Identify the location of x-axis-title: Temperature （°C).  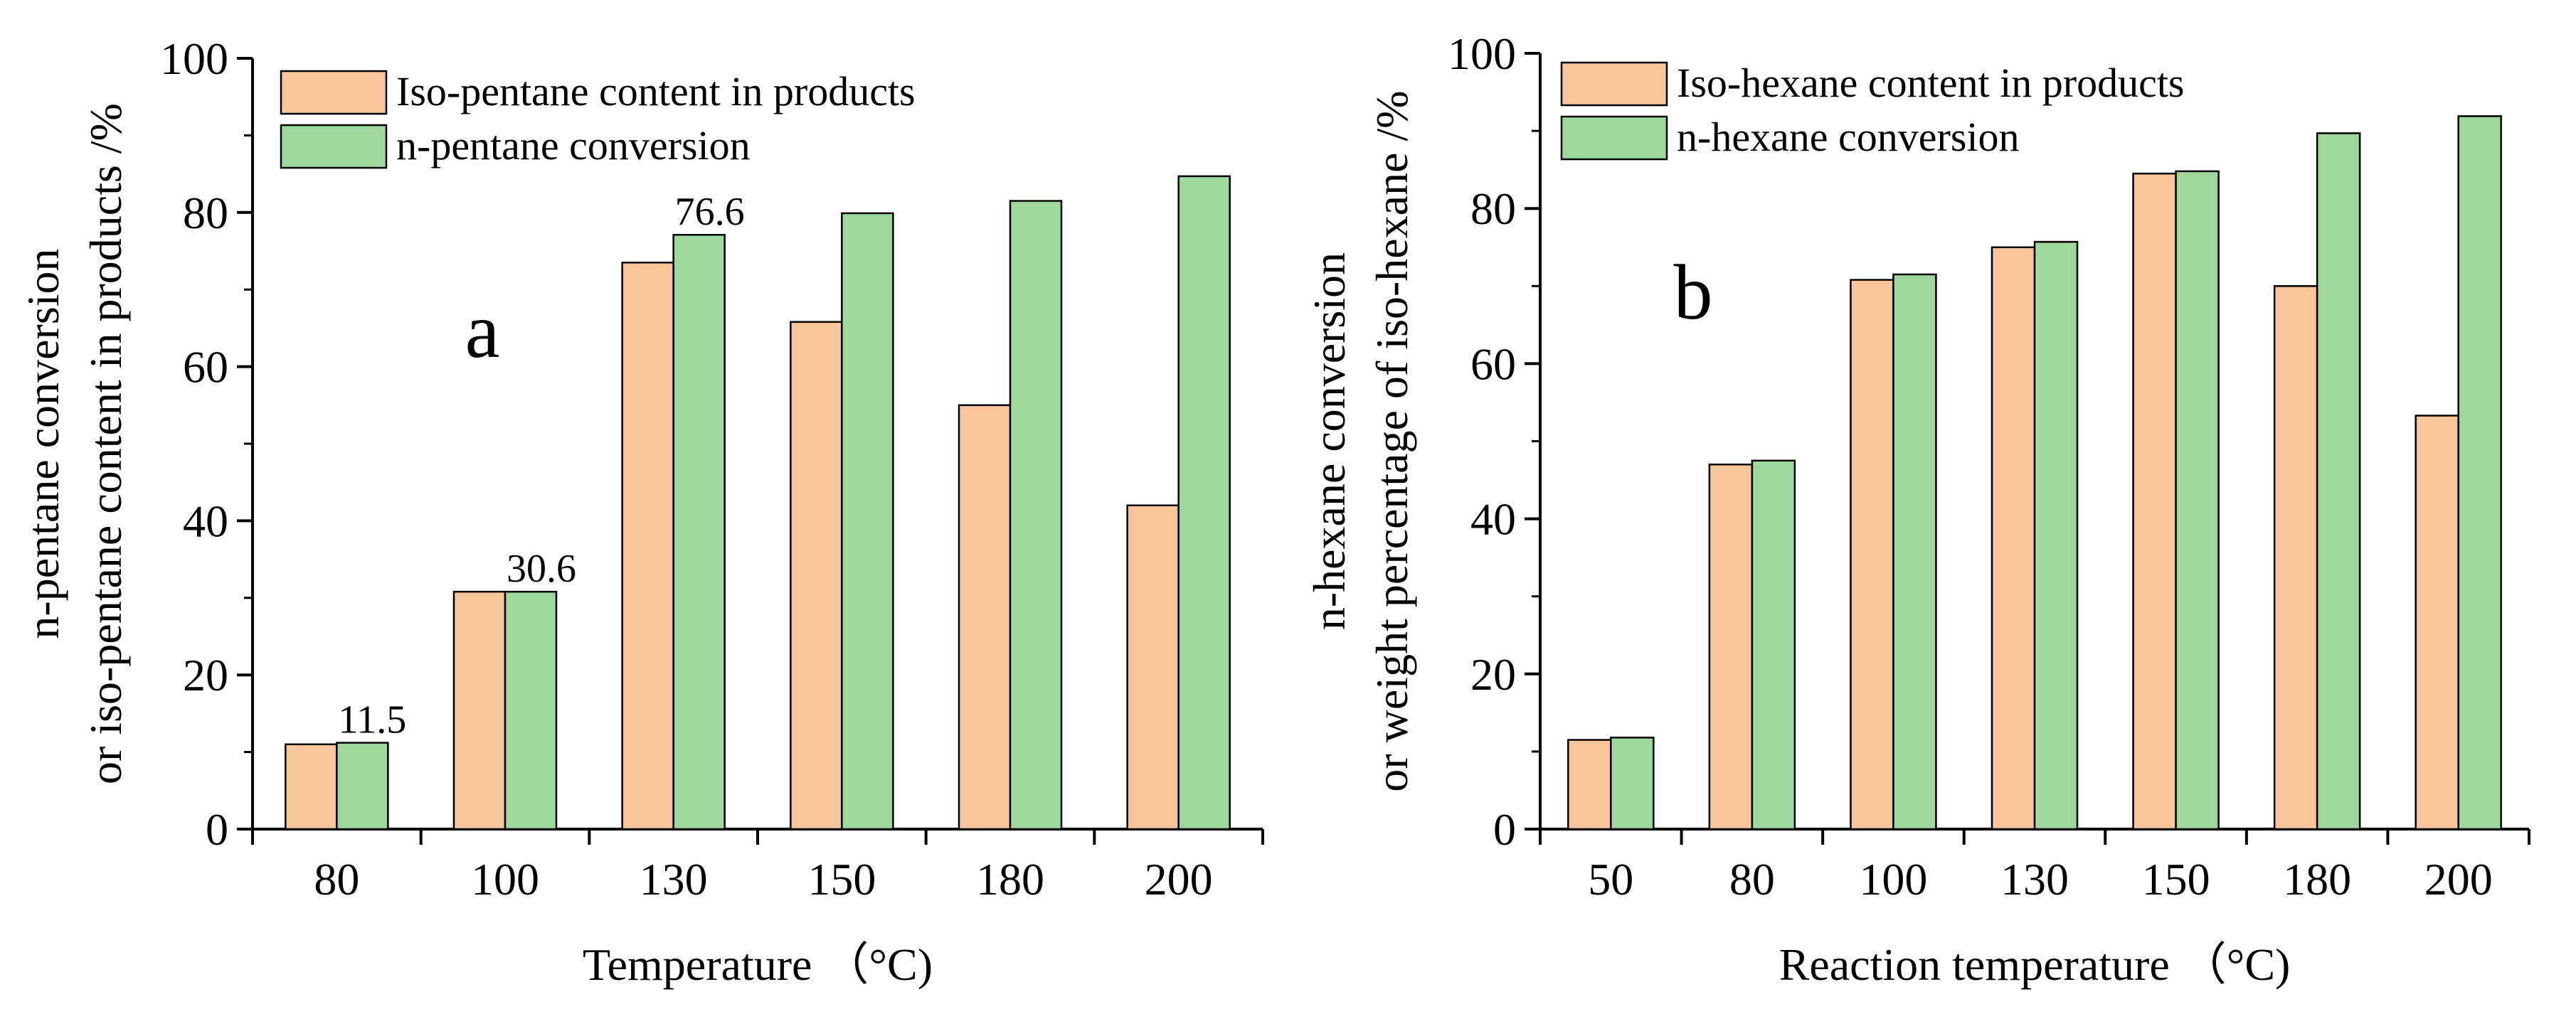
(758, 965).